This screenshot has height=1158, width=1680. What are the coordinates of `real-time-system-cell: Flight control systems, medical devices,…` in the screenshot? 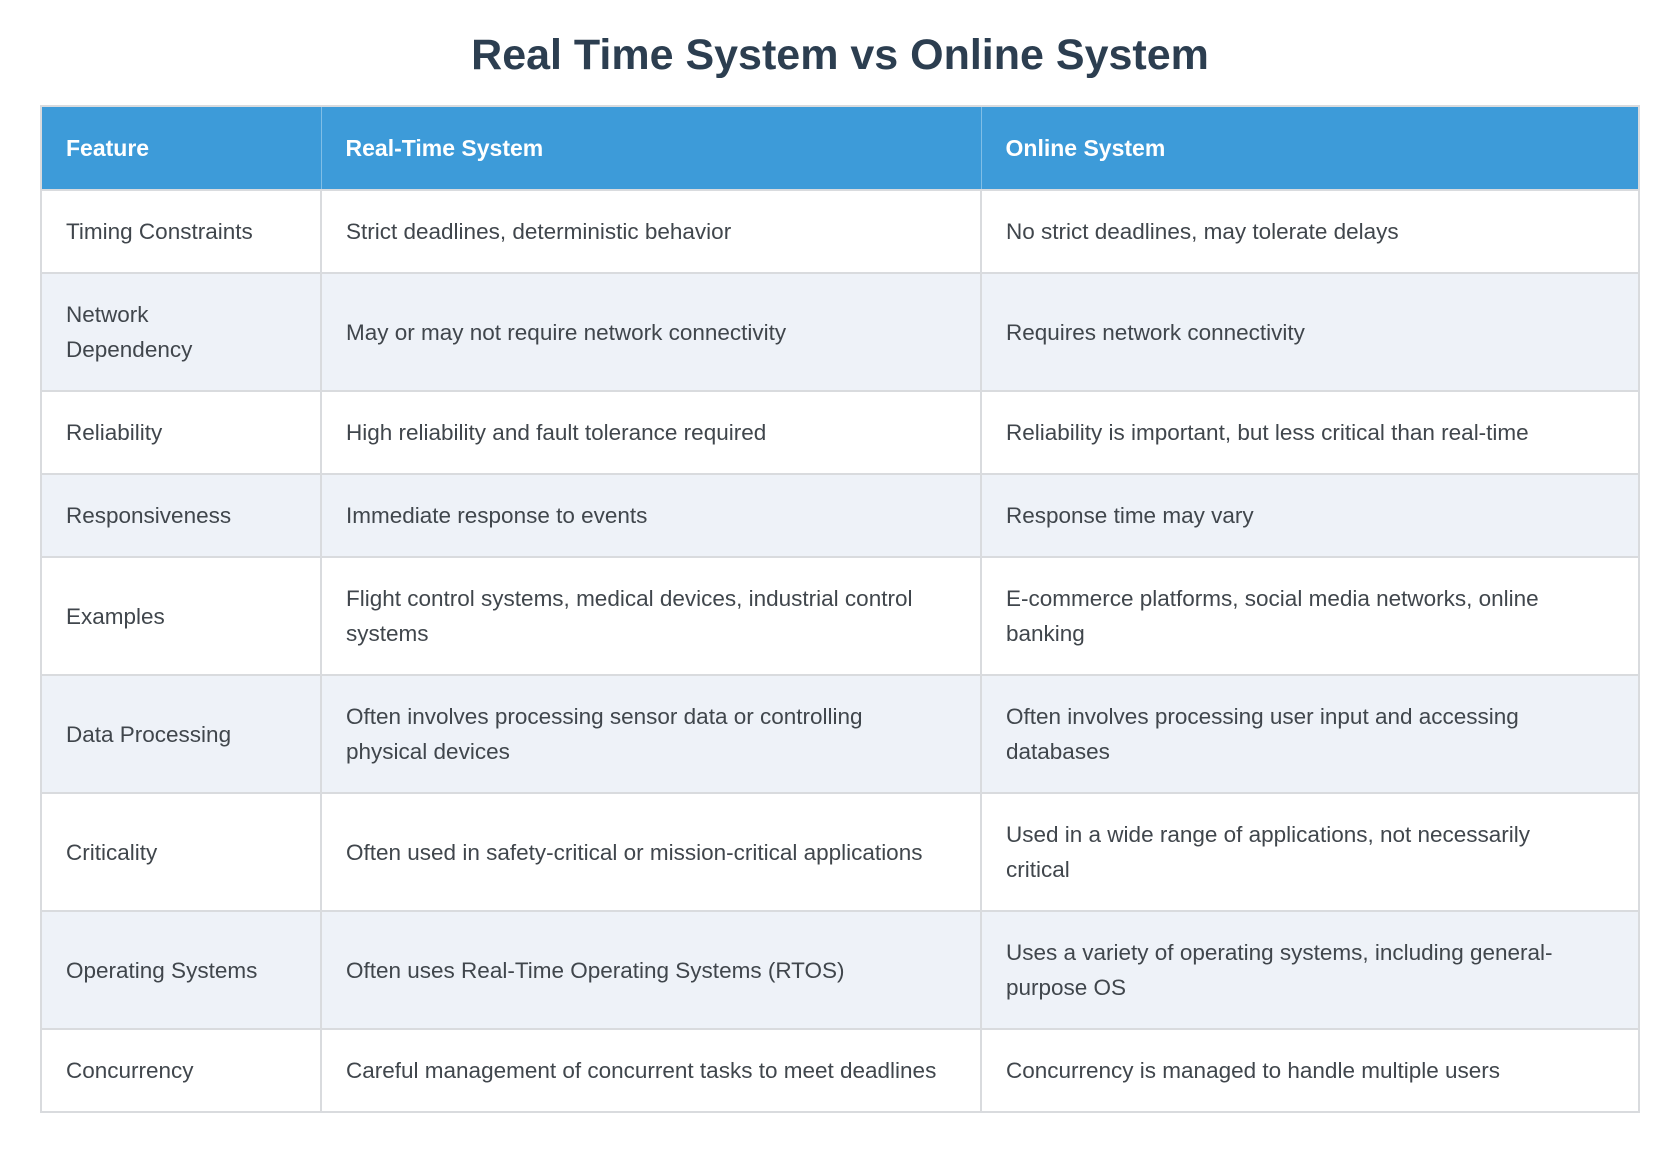 It's located at (651, 616).